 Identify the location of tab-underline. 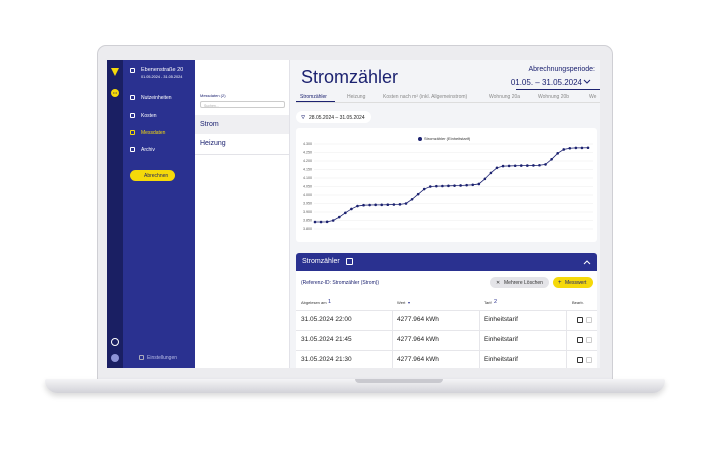
(315, 102).